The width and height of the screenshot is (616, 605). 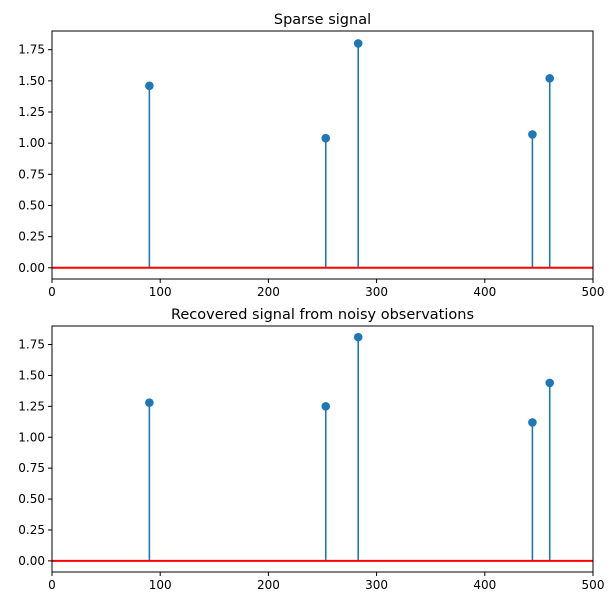 I want to click on chart-title: Sparse signal, so click(x=322, y=20).